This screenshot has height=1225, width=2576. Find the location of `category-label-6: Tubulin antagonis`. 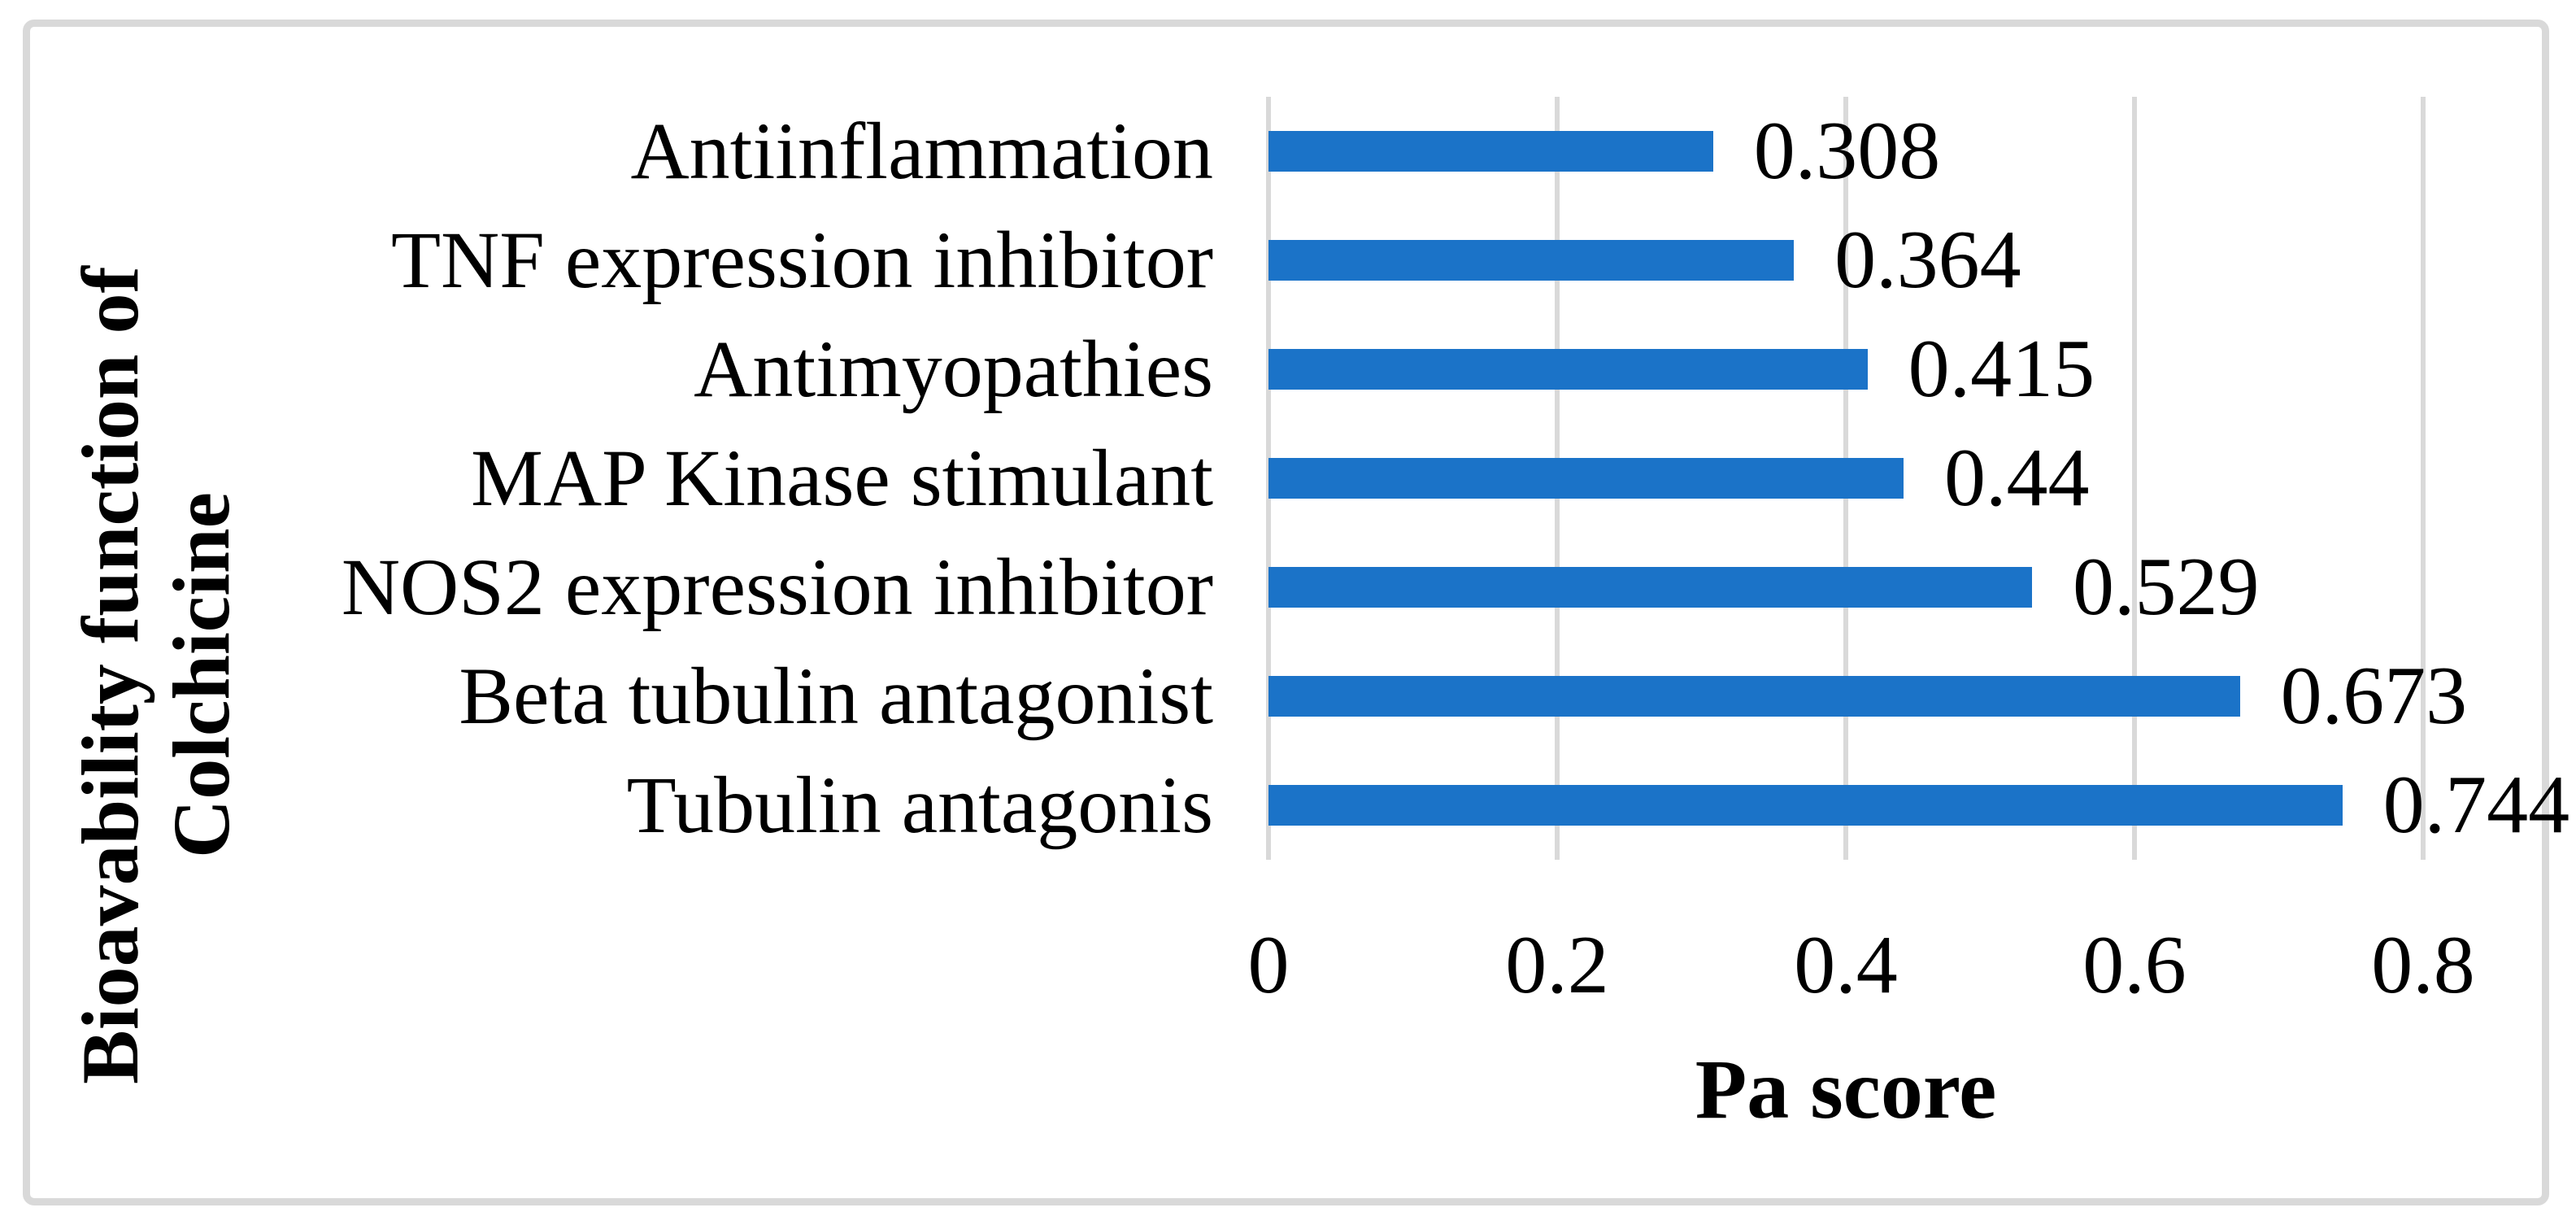

category-label-6: Tubulin antagonis is located at coordinates (920, 805).